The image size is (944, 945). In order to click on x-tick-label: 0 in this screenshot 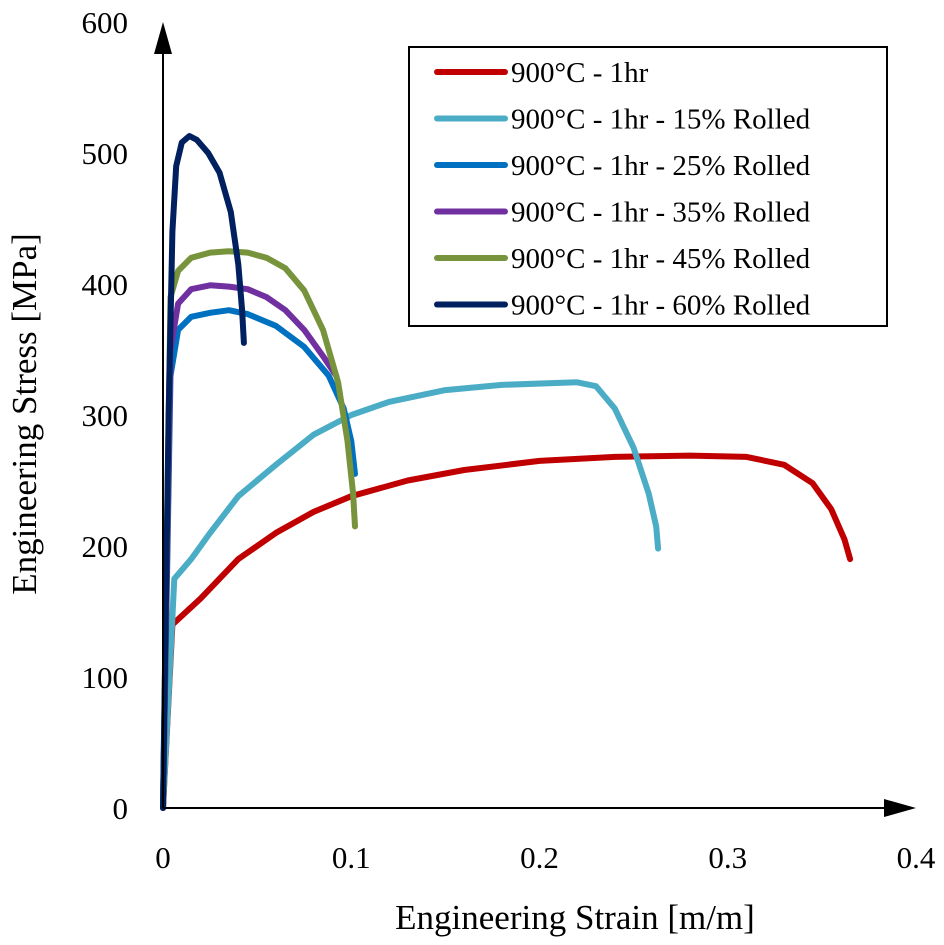, I will do `click(163, 857)`.